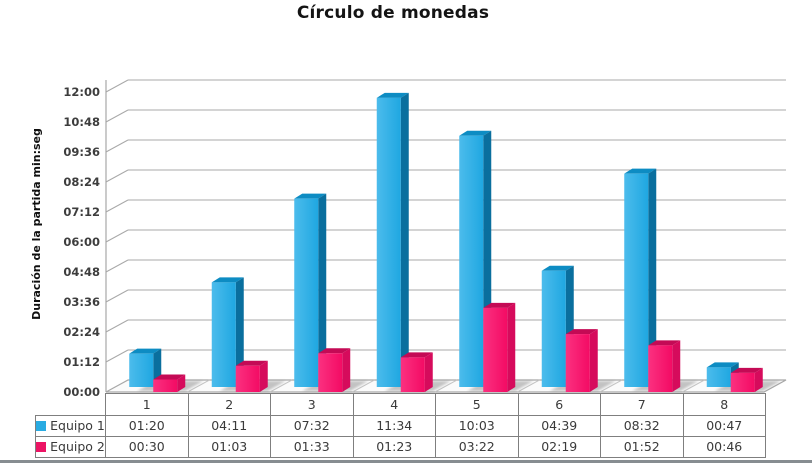 The height and width of the screenshot is (471, 812). Describe the element at coordinates (477, 404) in the screenshot. I see `category-header-cell: 5` at that location.